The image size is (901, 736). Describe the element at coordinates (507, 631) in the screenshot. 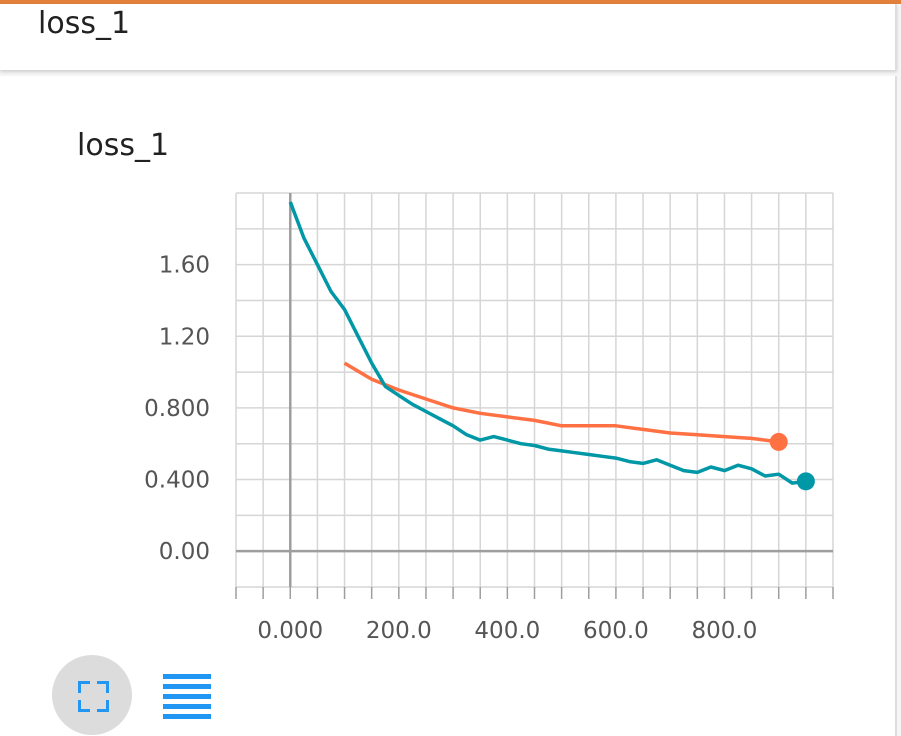

I see `x-tick-label: 400.0` at that location.